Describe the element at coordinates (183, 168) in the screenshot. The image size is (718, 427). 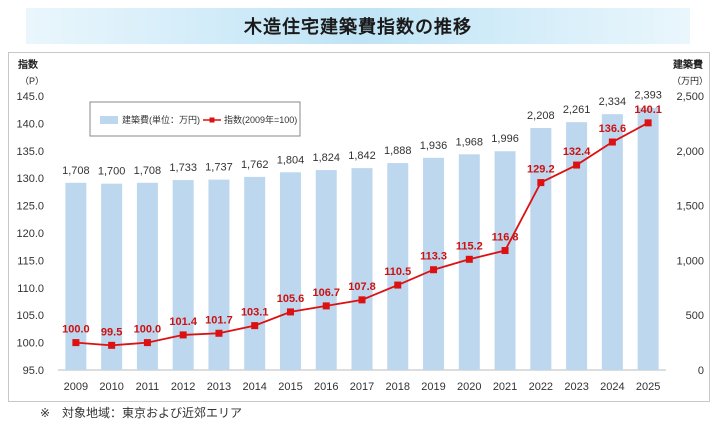
I see `bar-value-label: 1,733` at that location.